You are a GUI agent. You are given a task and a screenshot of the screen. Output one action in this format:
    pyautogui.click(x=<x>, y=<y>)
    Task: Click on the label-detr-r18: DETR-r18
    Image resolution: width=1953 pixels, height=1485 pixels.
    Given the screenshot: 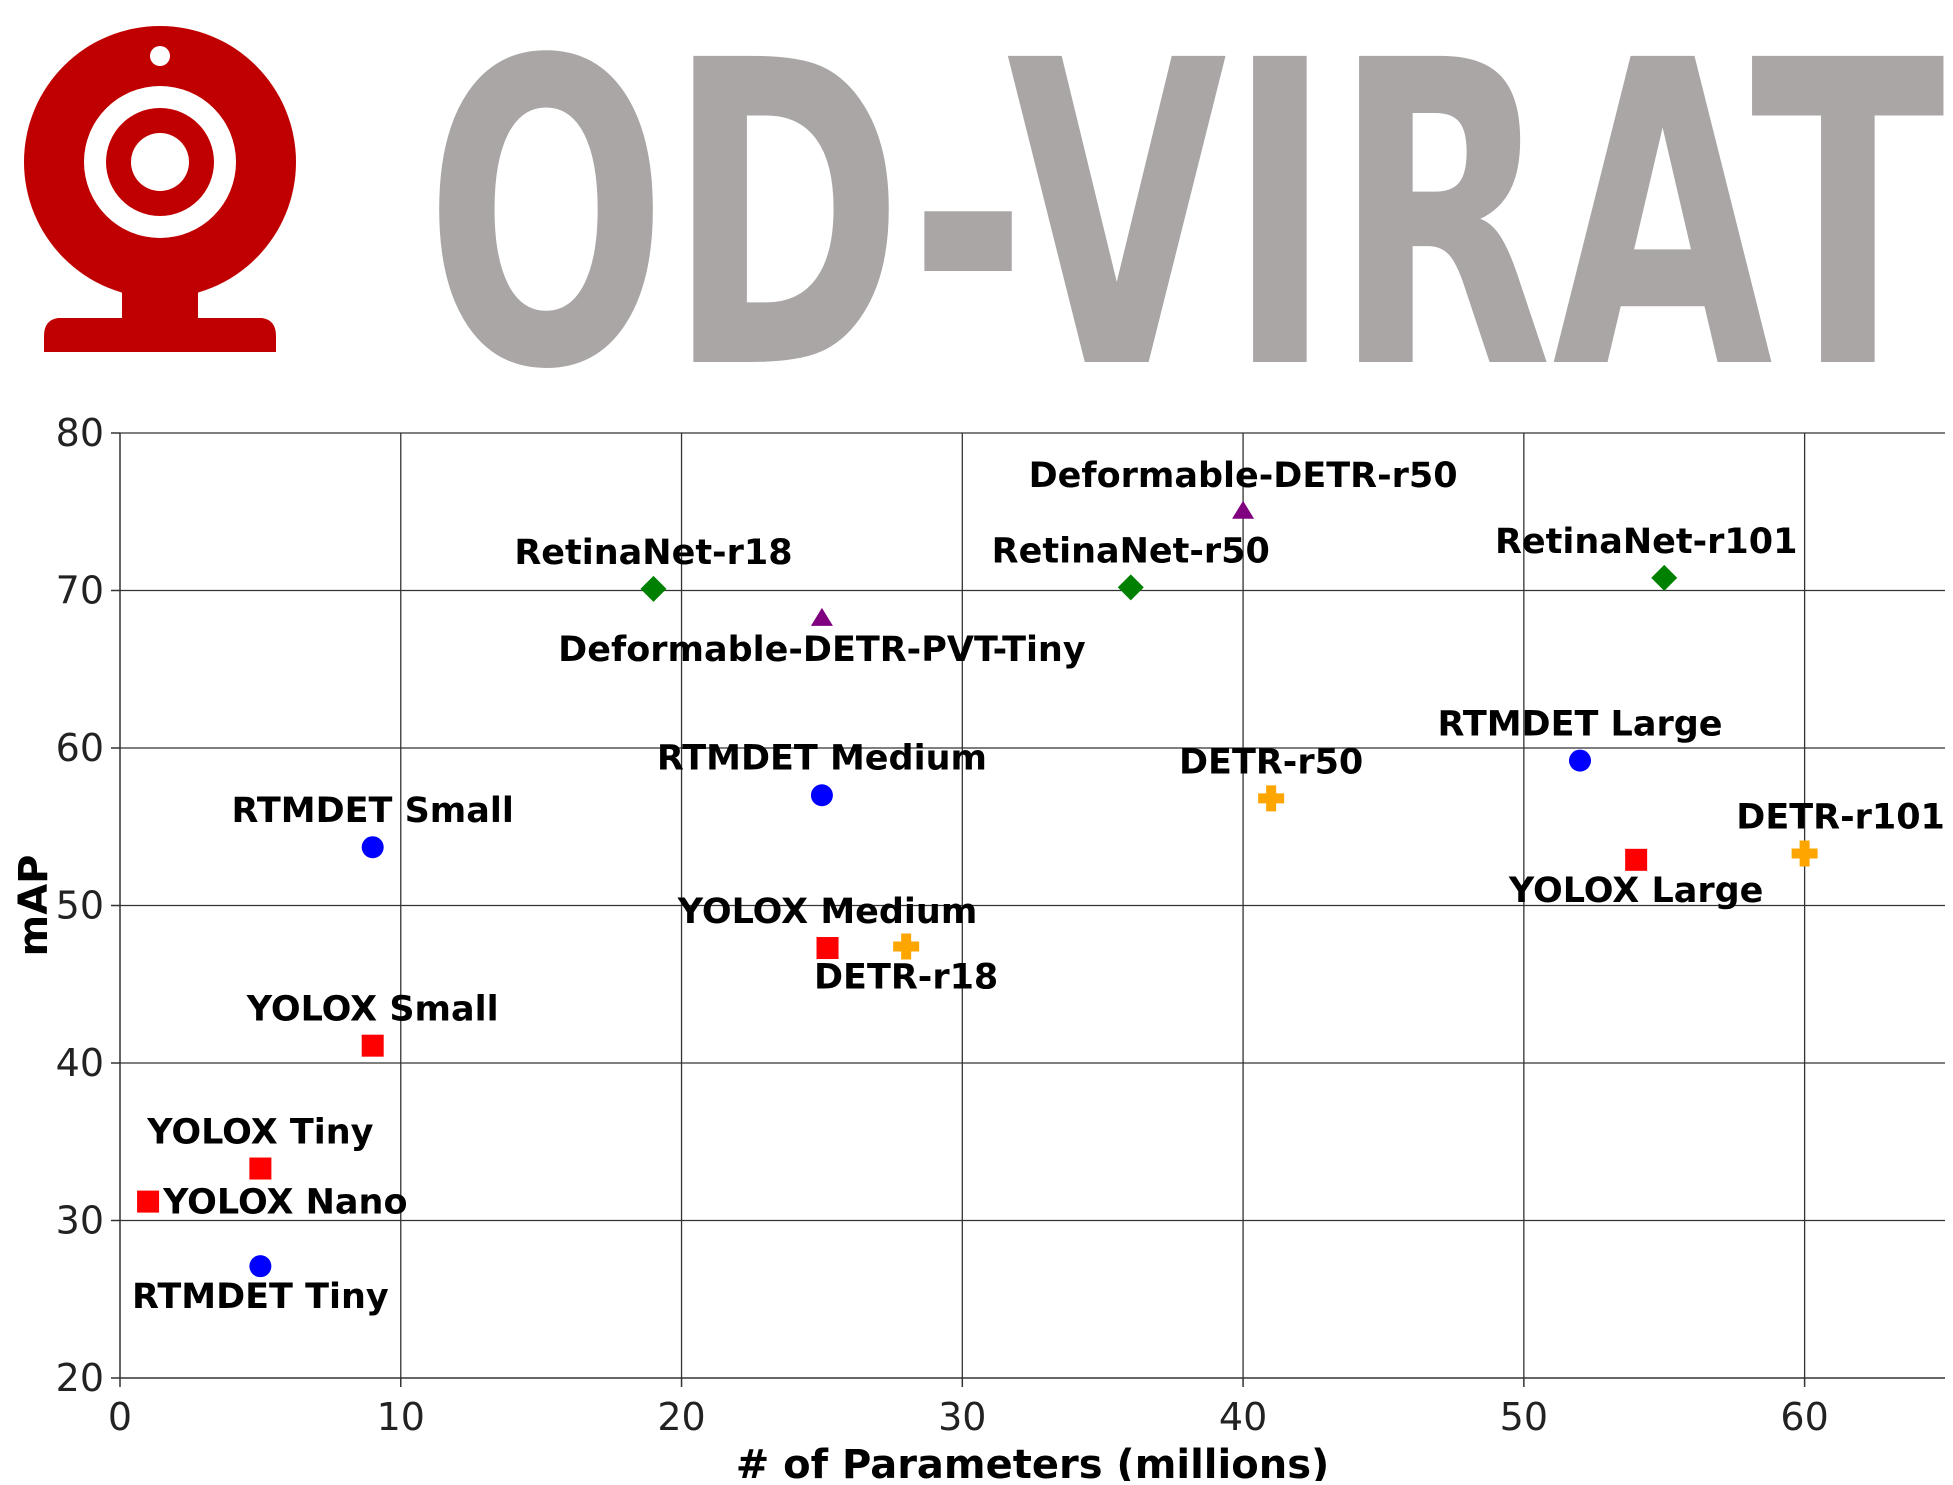 What is the action you would take?
    pyautogui.click(x=906, y=977)
    